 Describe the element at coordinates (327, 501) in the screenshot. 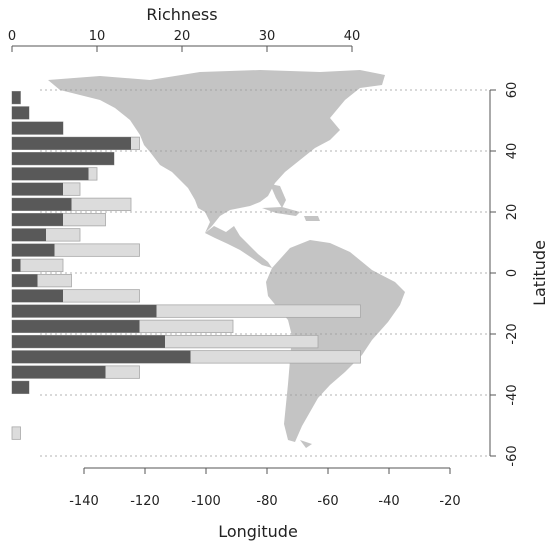

I see `longitude-tick-label: -60` at that location.